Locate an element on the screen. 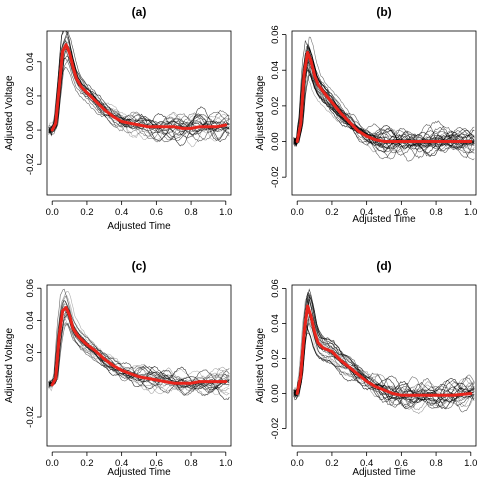 Image resolution: width=488 pixels, height=485 pixels. y-axis: -0.02 0.00 0.02 0.04 is located at coordinates (33, 114).